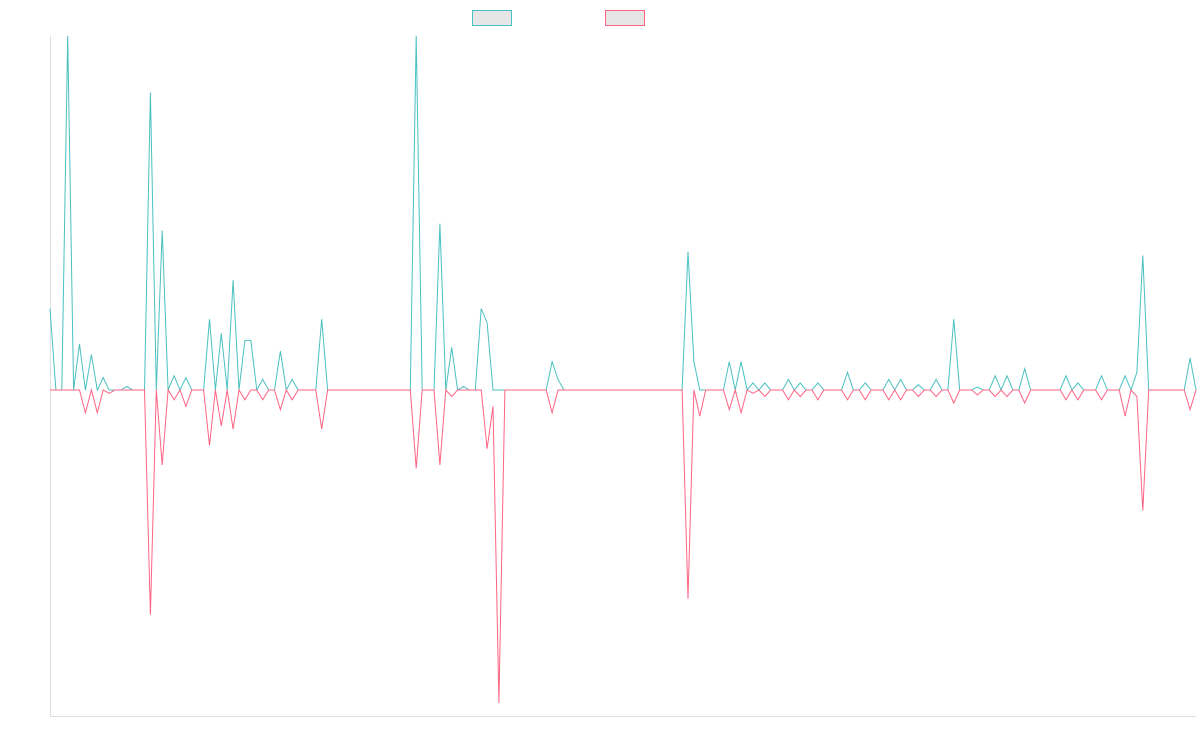 This screenshot has width=1200, height=750. I want to click on chart-legend, so click(558, 18).